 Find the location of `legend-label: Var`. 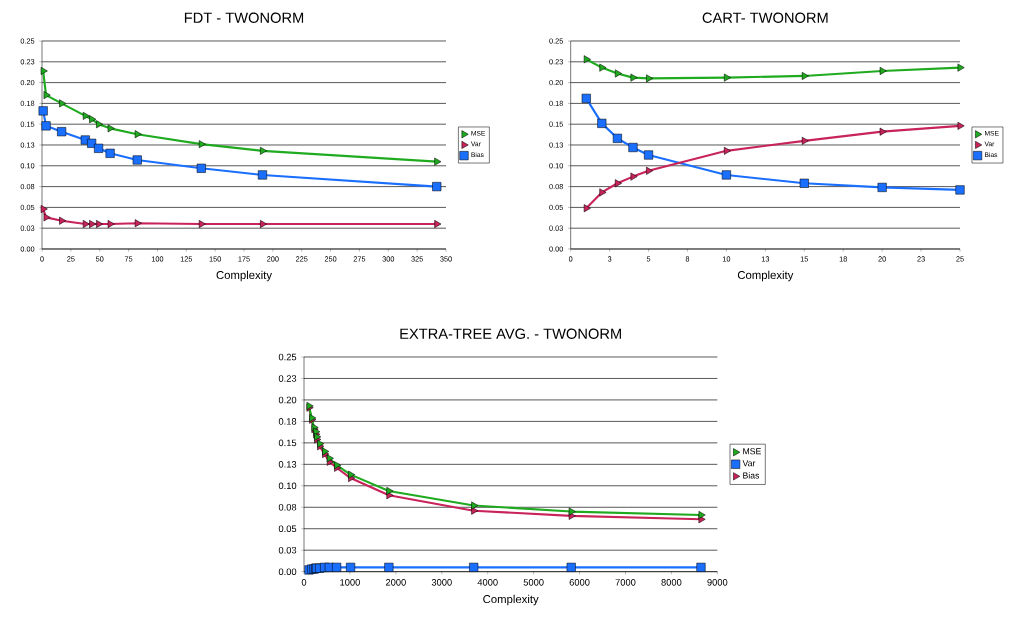

legend-label: Var is located at coordinates (749, 463).